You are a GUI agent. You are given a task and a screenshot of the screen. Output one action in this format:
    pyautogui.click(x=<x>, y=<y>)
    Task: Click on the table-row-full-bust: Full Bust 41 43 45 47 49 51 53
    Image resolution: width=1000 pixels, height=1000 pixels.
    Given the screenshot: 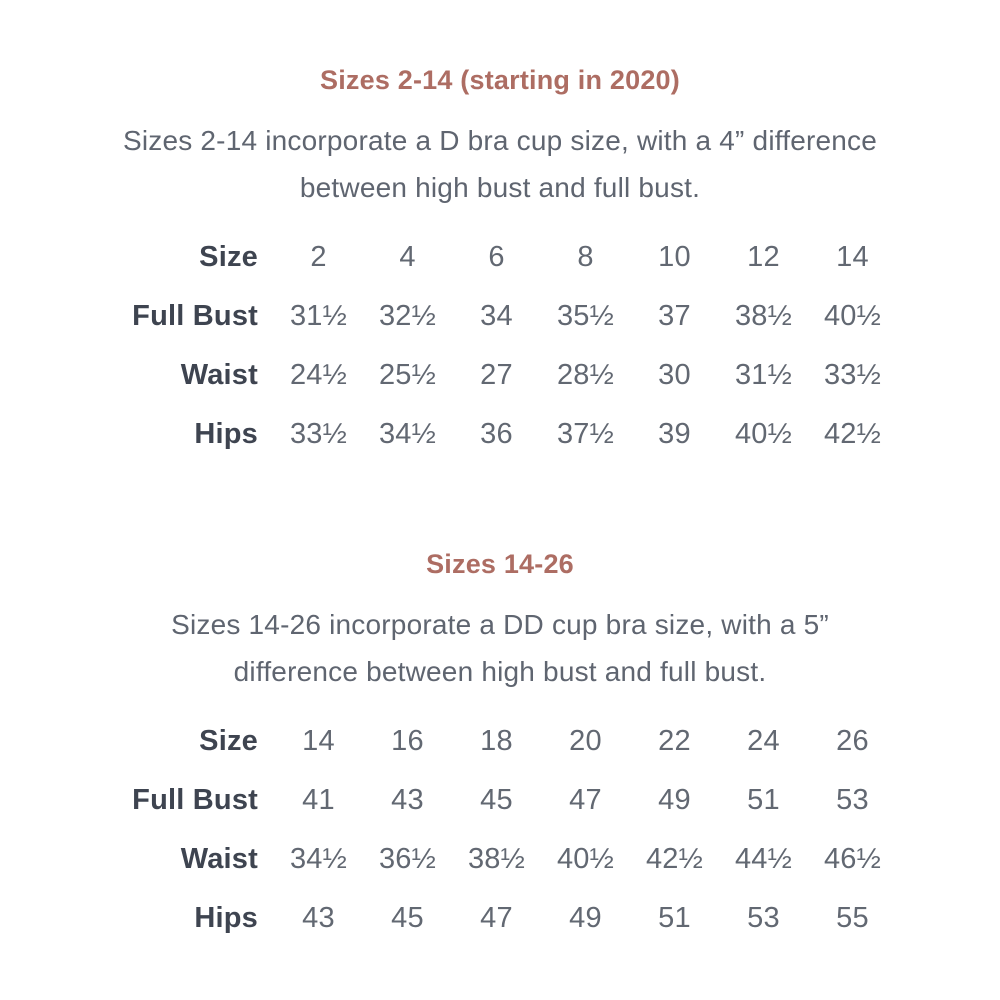 What is the action you would take?
    pyautogui.click(x=500, y=800)
    